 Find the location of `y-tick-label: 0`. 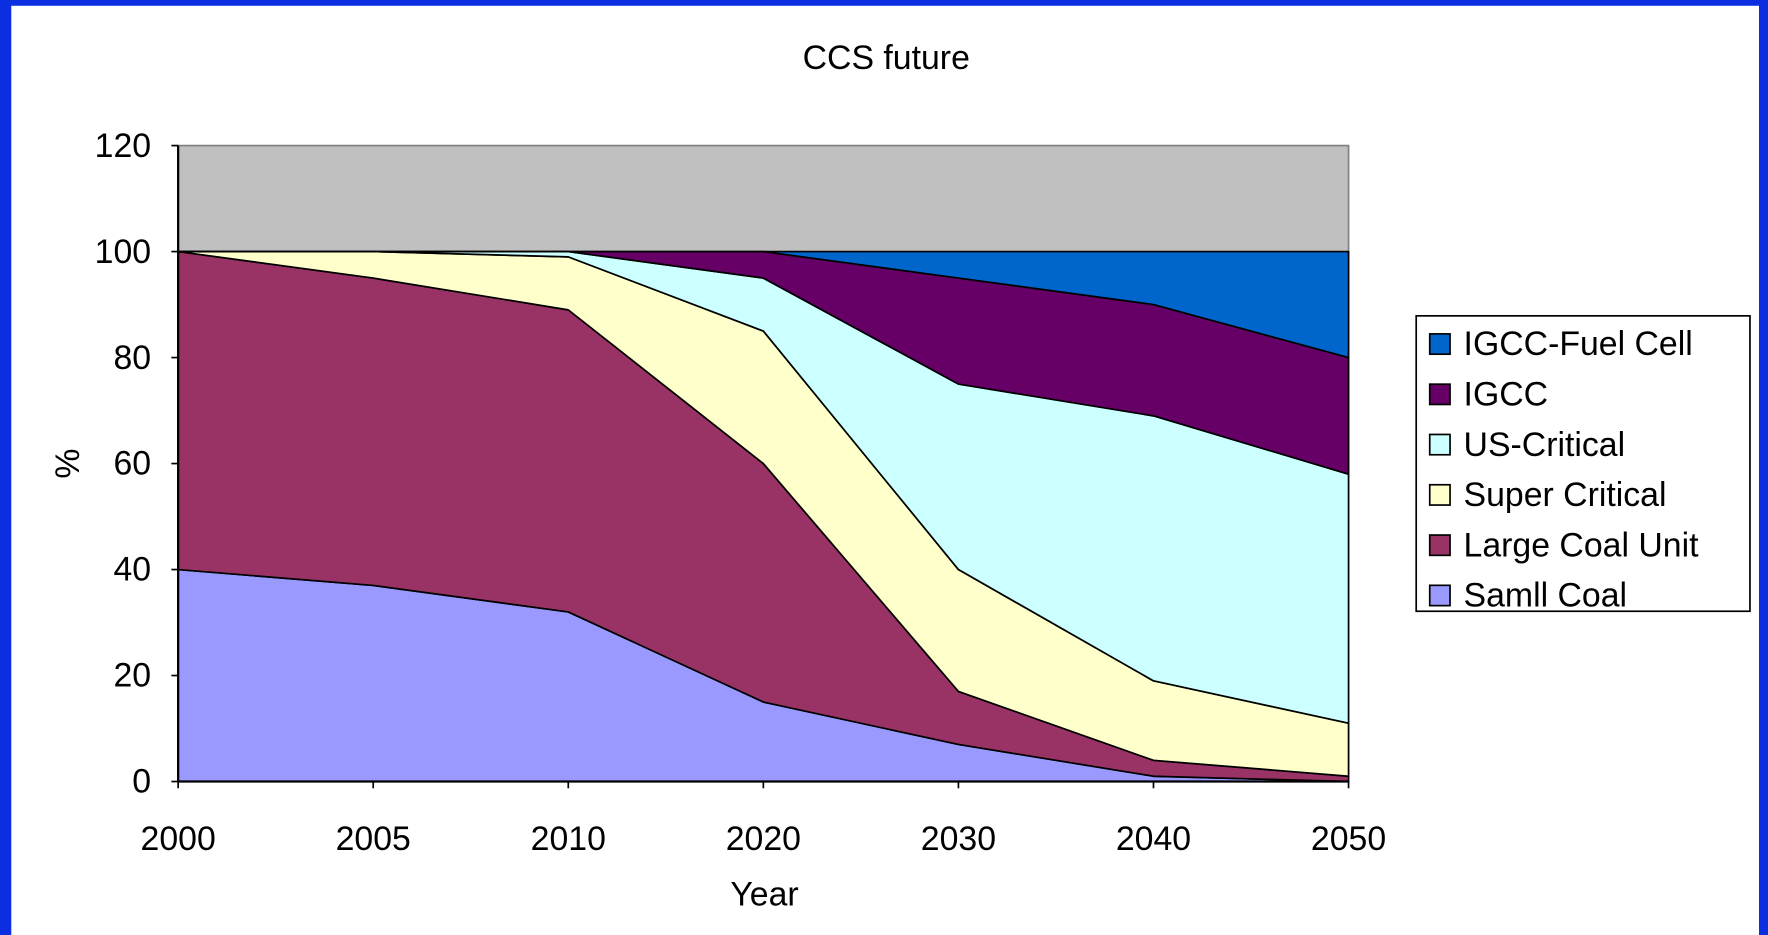

y-tick-label: 0 is located at coordinates (141, 782).